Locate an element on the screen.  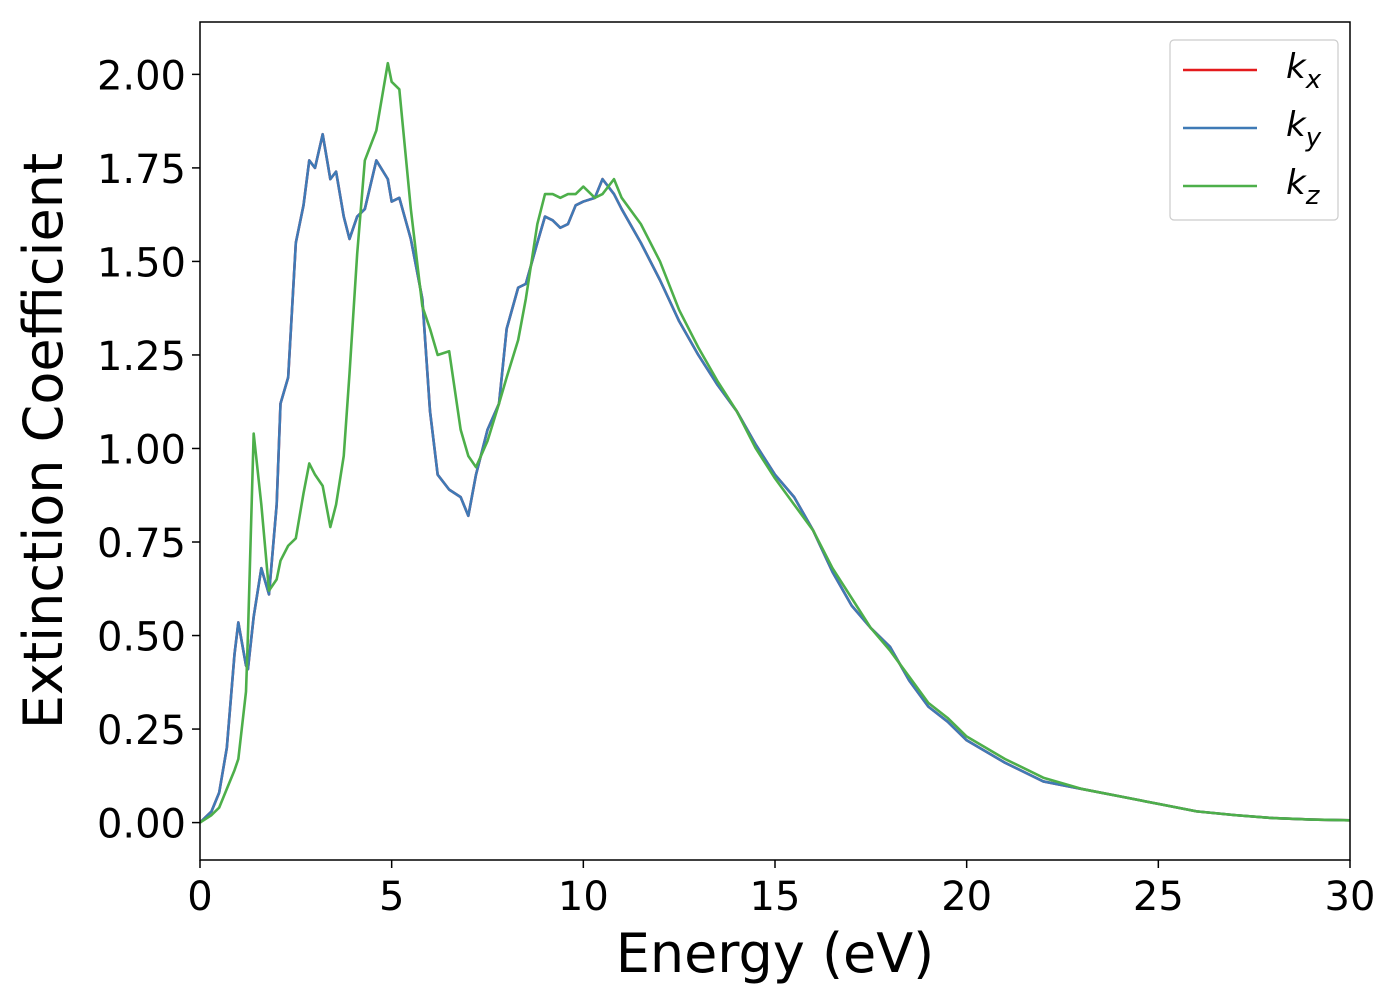
x-tick-label: 0 is located at coordinates (199, 897).